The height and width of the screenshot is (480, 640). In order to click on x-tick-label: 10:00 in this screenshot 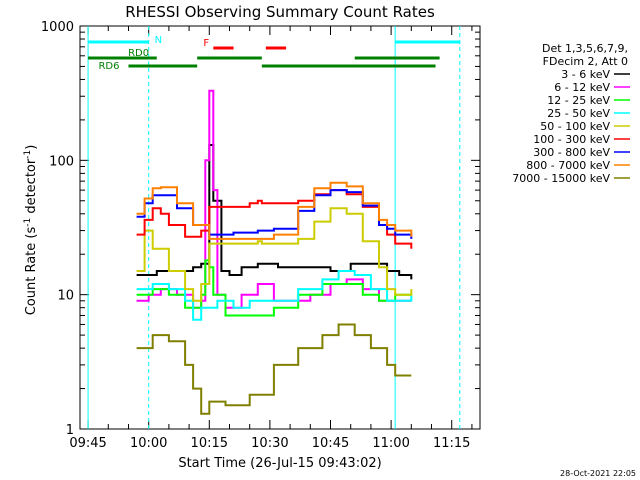, I will do `click(148, 443)`.